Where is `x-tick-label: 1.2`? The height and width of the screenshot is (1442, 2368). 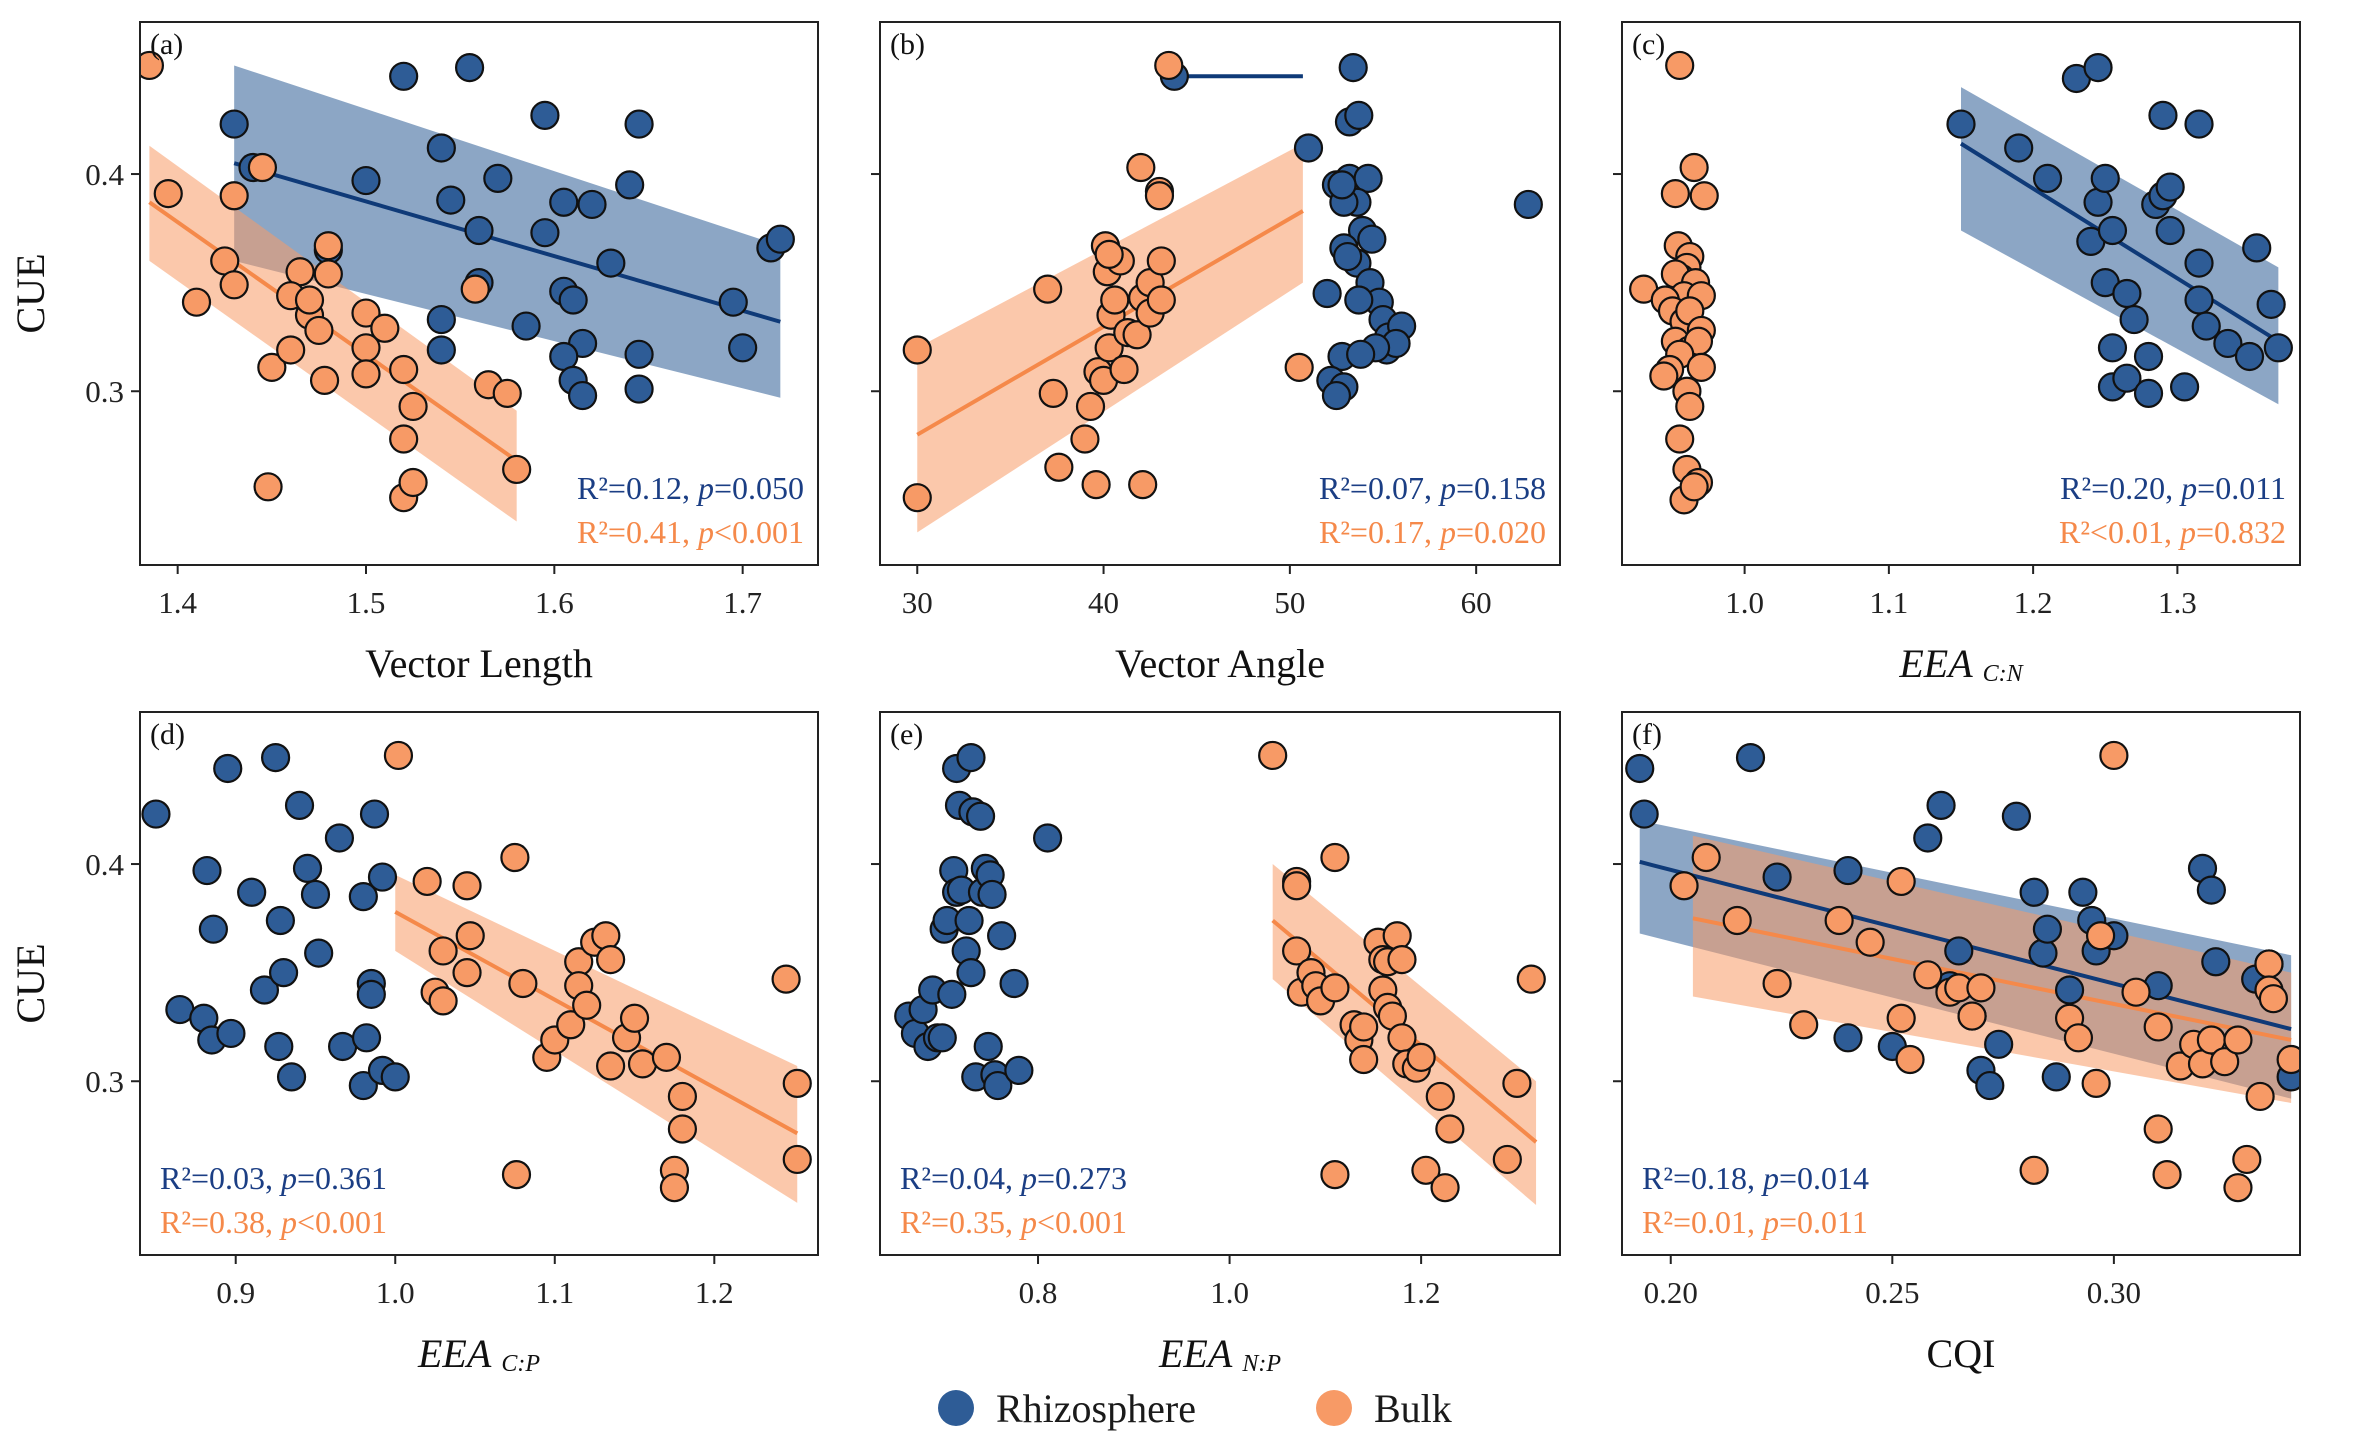 x-tick-label: 1.2 is located at coordinates (714, 1292).